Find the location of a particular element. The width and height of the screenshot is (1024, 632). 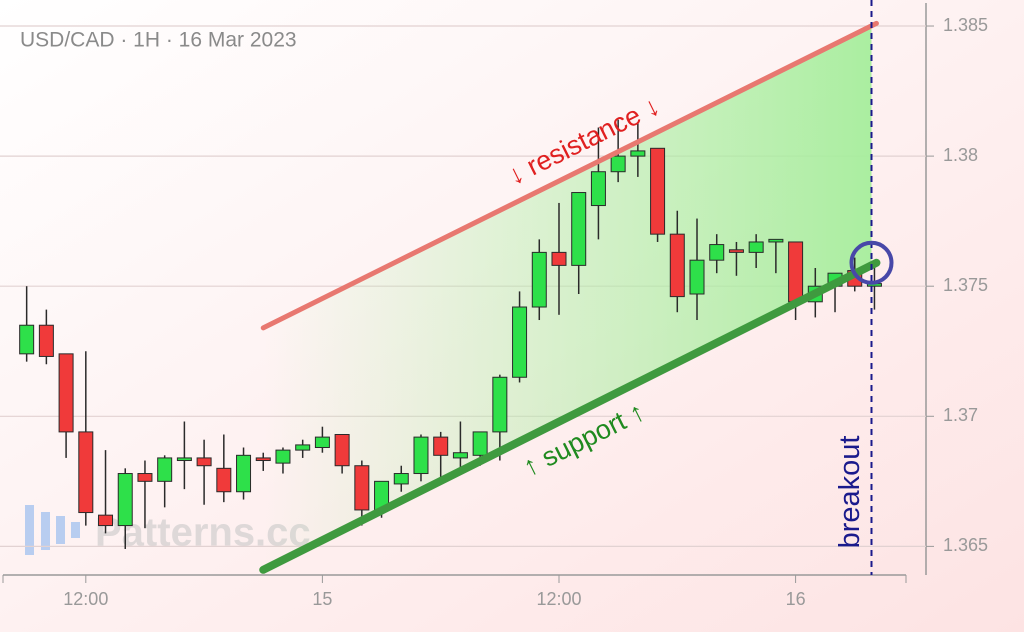

y-tick-label: 1.365 is located at coordinates (965, 545).